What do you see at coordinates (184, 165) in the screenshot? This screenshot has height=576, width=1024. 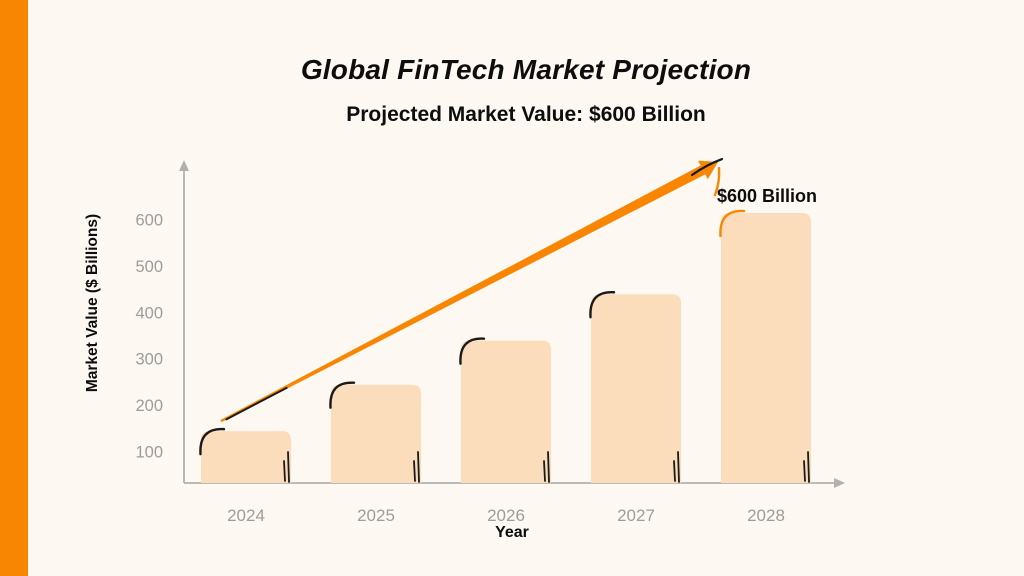 I see `y-axis-arrowhead` at bounding box center [184, 165].